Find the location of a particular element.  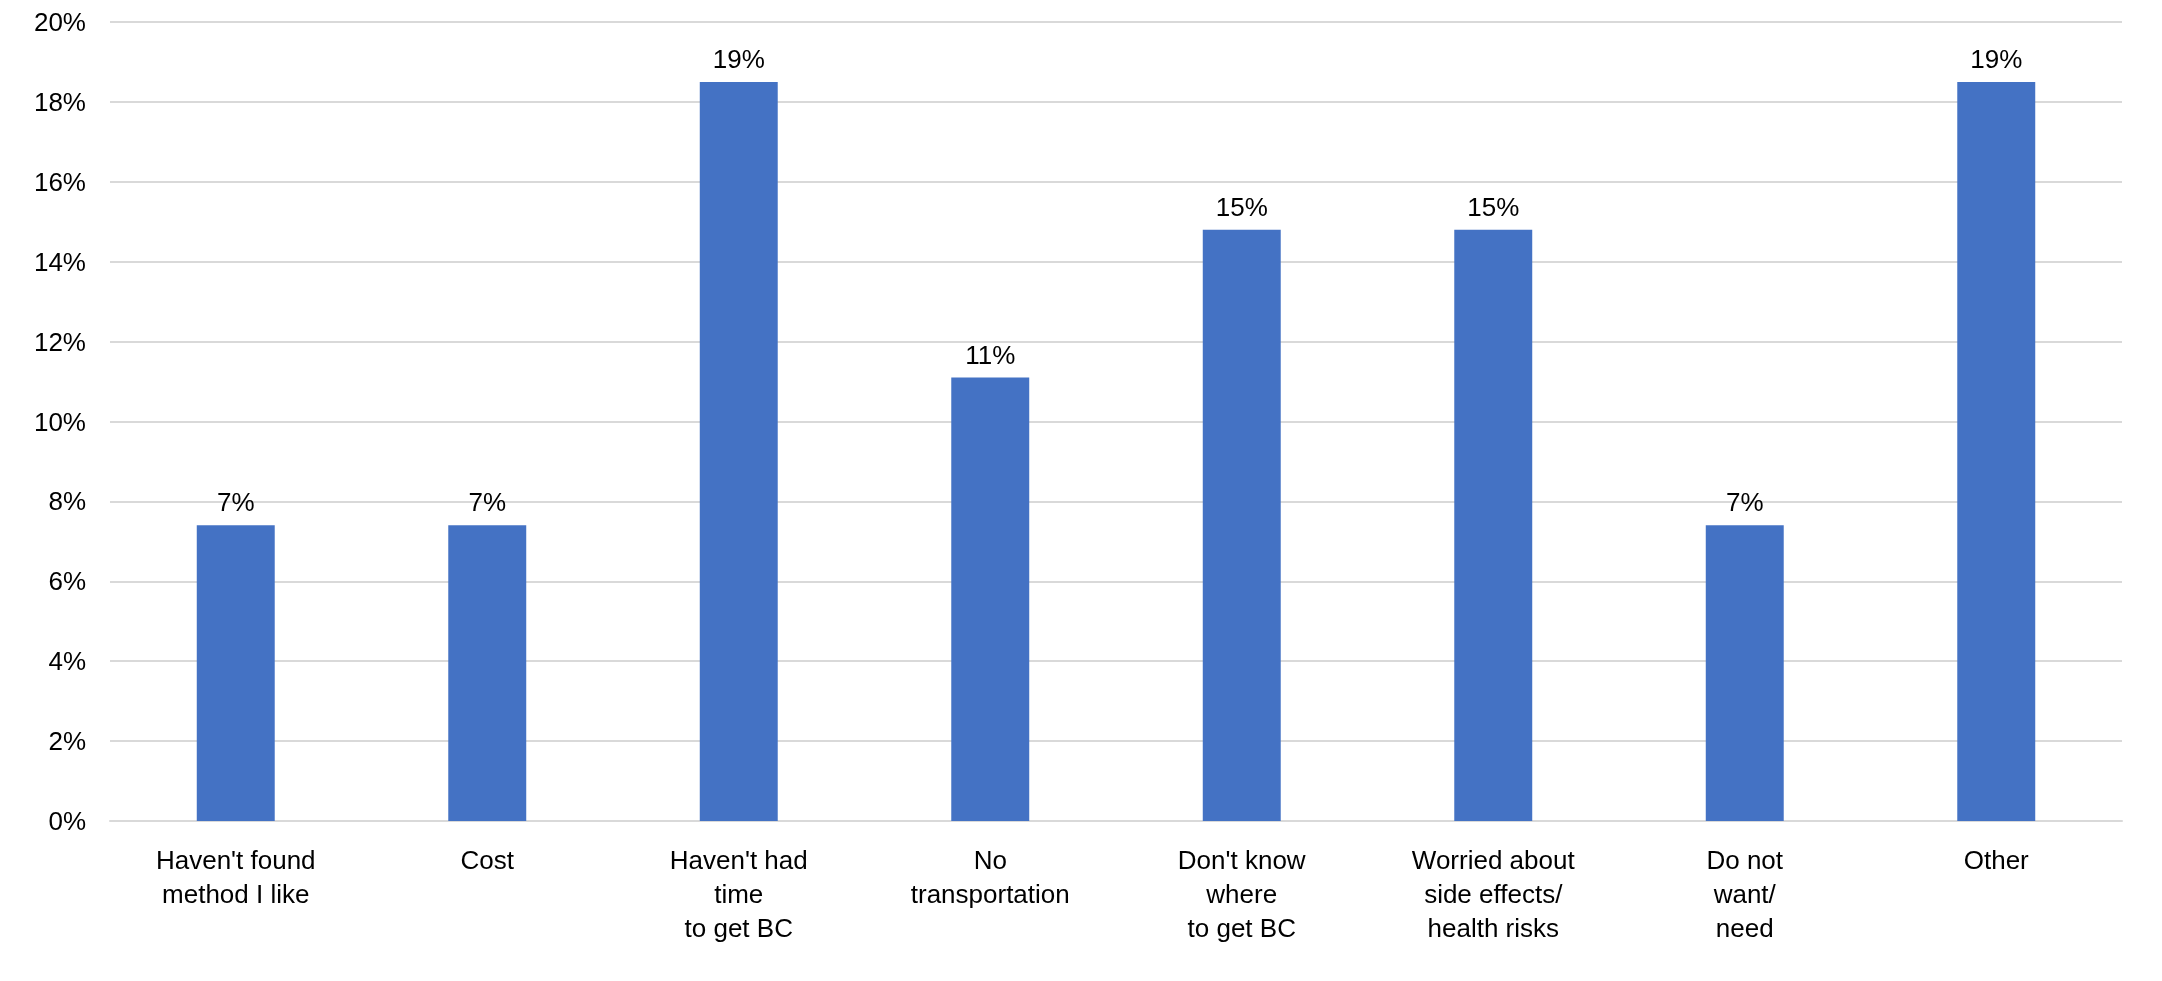

y-tick-label: 10% is located at coordinates (59, 421).